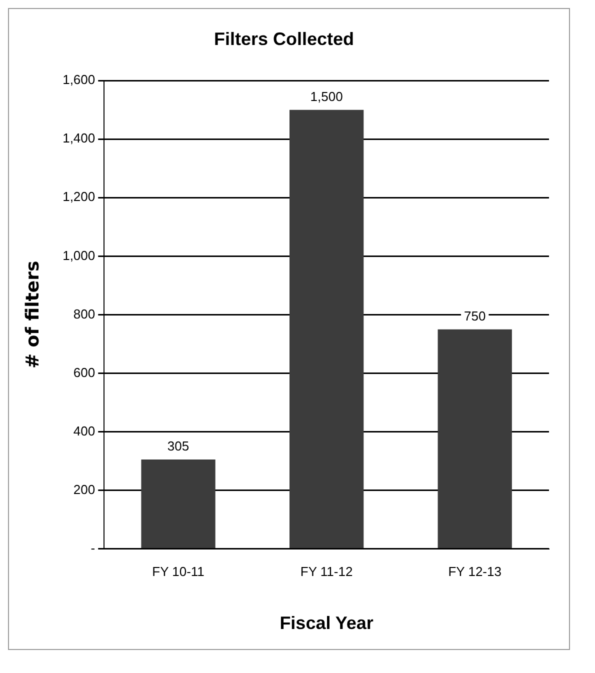 This screenshot has height=673, width=595. I want to click on y-tick-label: 800, so click(84, 314).